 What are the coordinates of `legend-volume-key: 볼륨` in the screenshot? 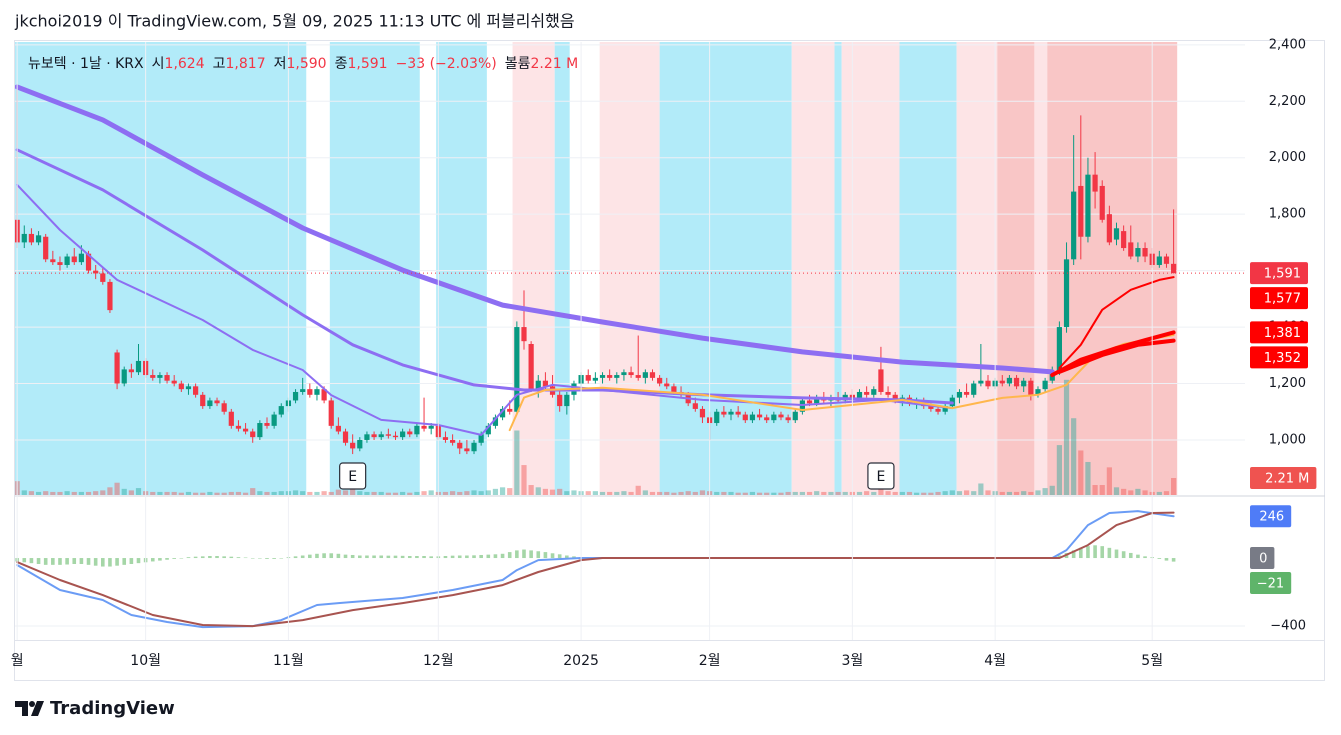 It's located at (518, 64).